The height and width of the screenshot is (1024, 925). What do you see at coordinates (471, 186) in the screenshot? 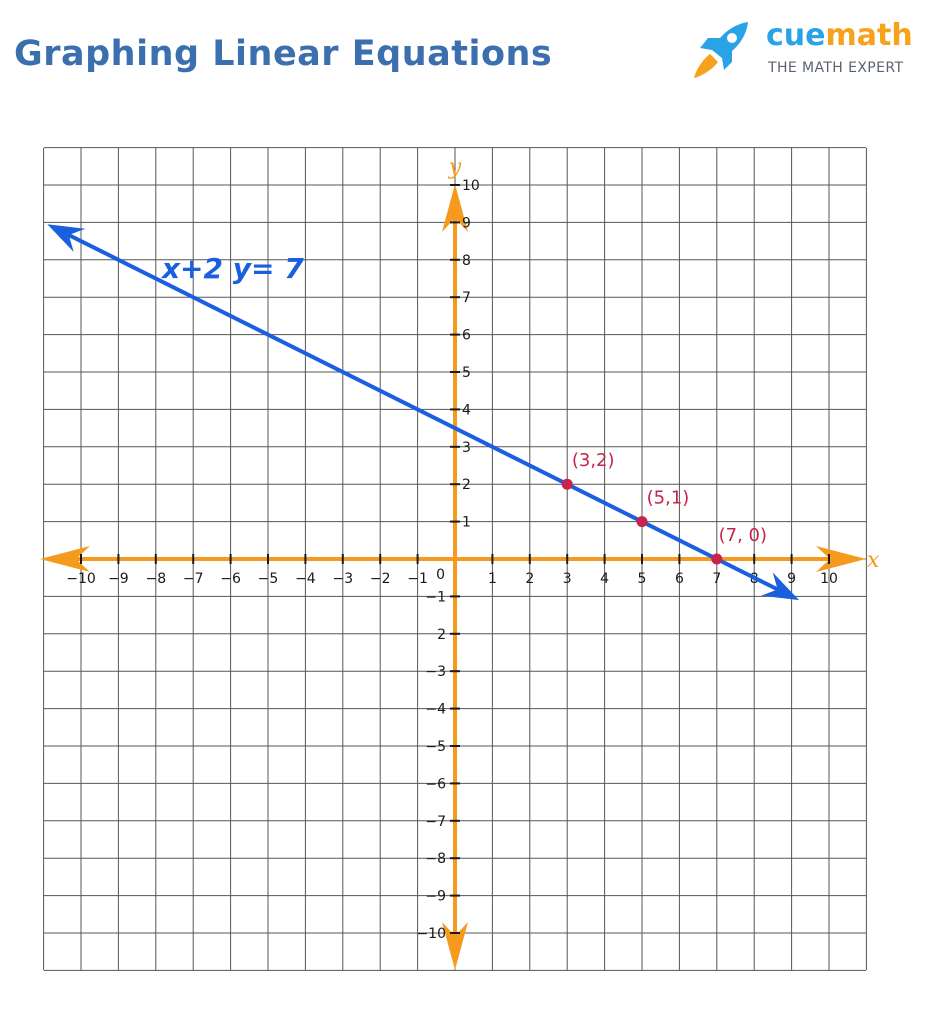
I see `y-tick-label: 10` at bounding box center [471, 186].